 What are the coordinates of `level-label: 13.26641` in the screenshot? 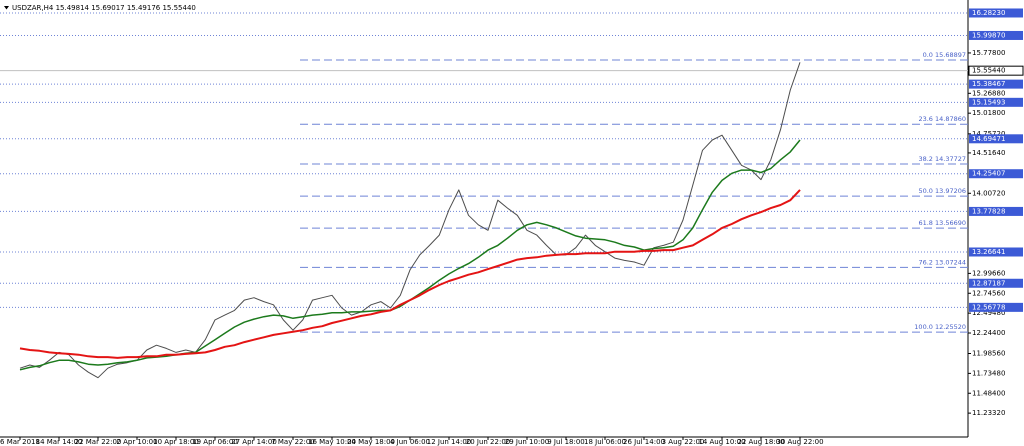 It's located at (988, 252).